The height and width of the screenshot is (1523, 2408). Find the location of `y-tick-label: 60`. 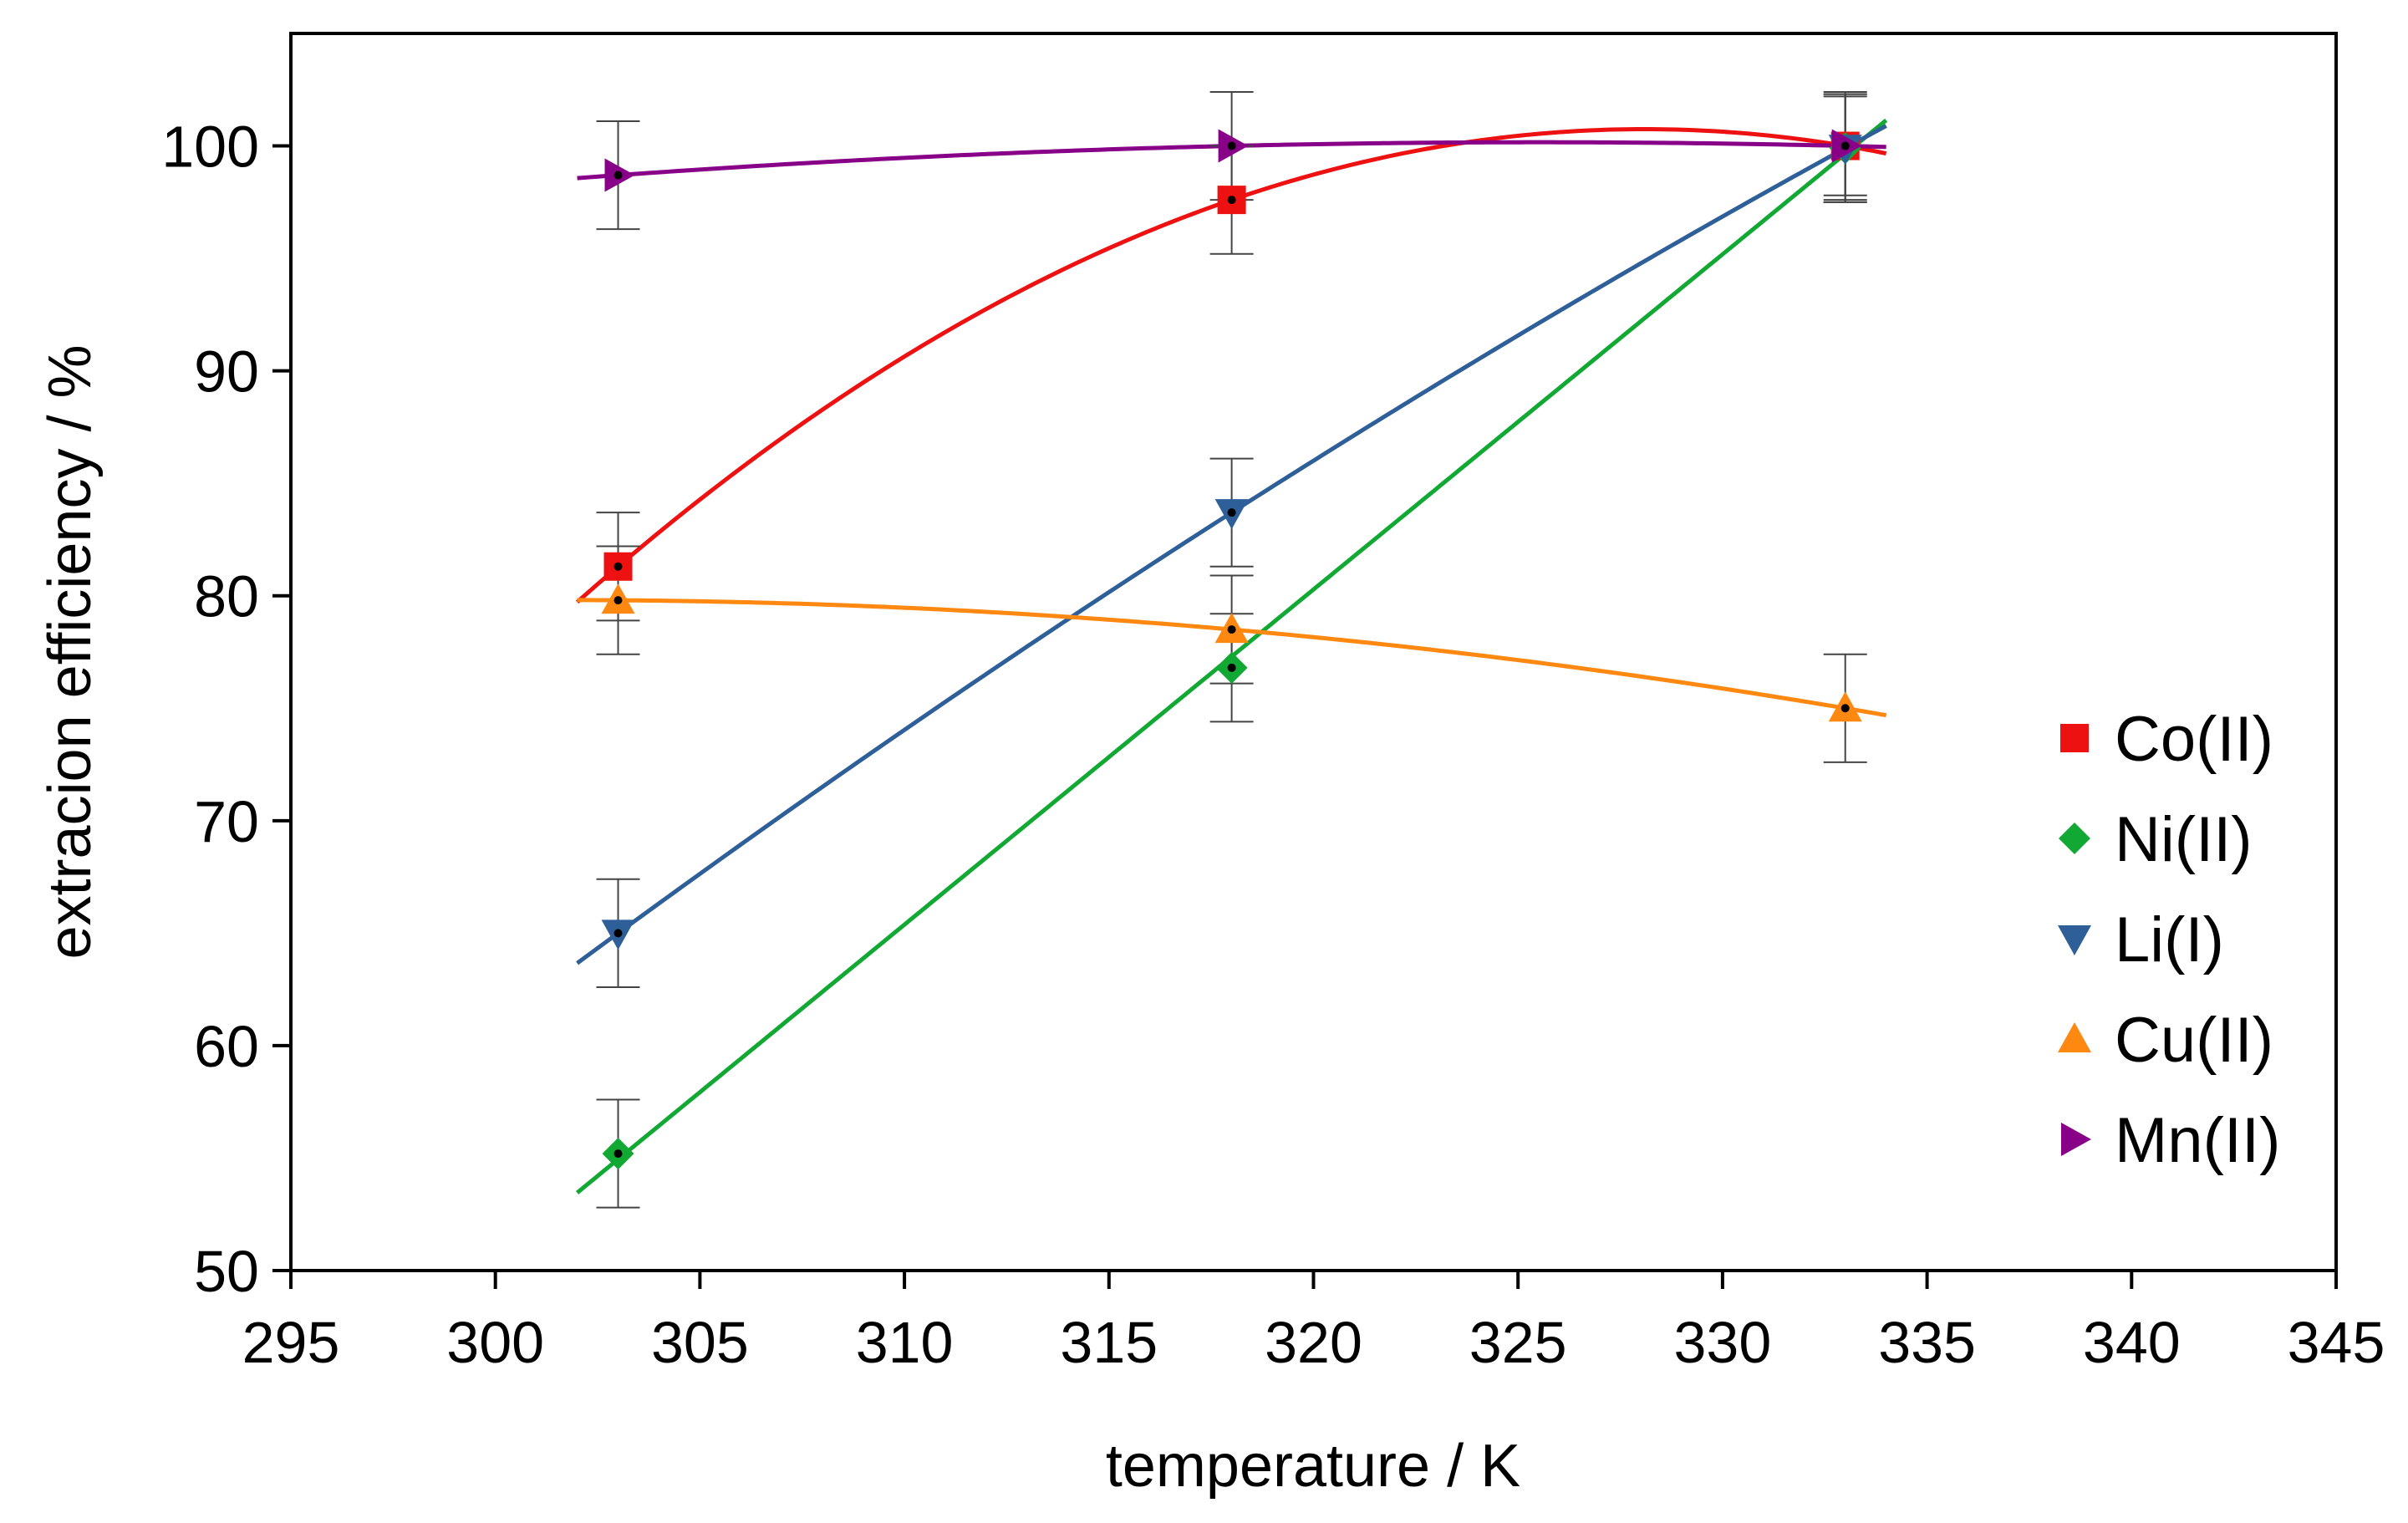

y-tick-label: 60 is located at coordinates (226, 1046).